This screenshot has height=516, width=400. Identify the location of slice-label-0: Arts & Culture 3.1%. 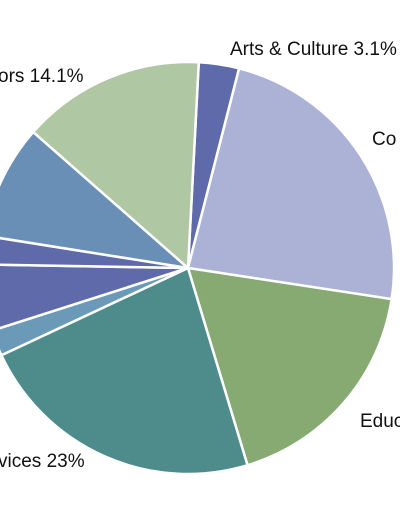
(313, 49).